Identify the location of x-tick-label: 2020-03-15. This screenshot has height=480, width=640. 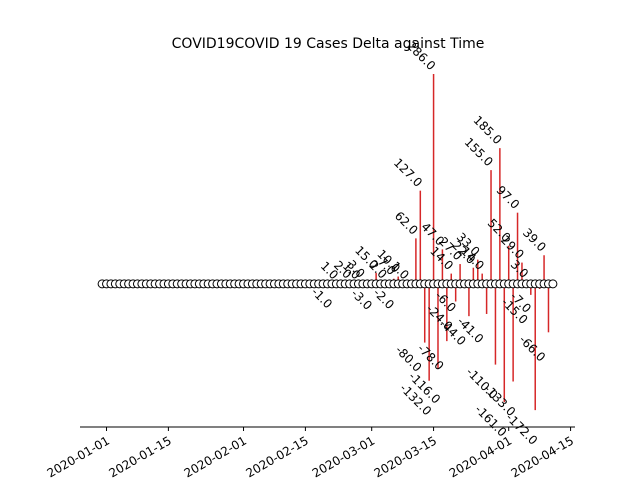
(405, 456).